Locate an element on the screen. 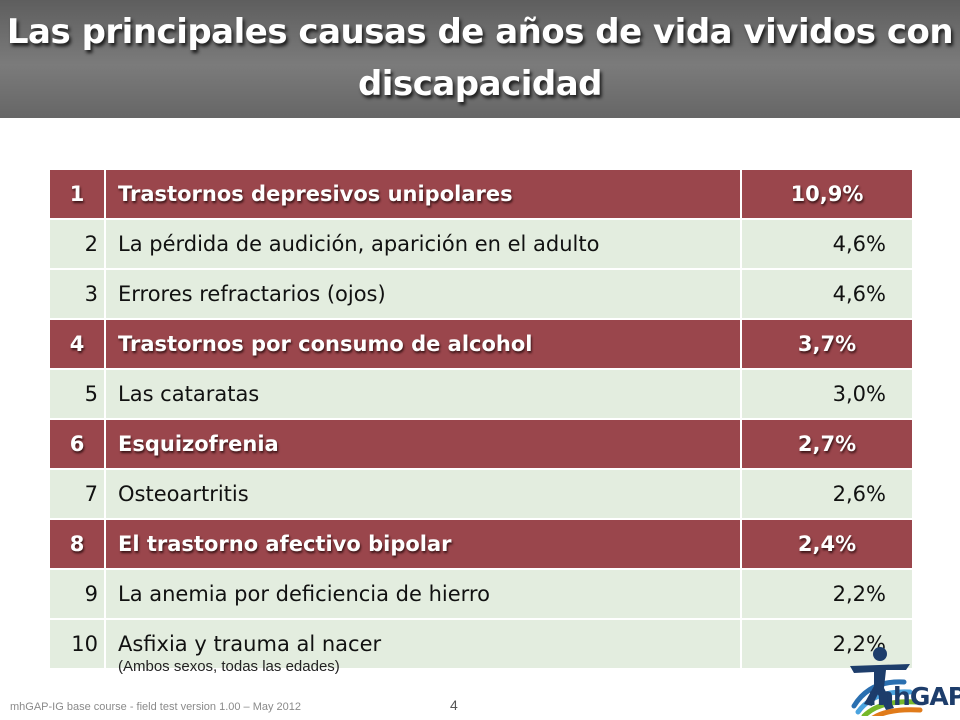  table-row: 5 Las cataratas 3,0% is located at coordinates (481, 394).